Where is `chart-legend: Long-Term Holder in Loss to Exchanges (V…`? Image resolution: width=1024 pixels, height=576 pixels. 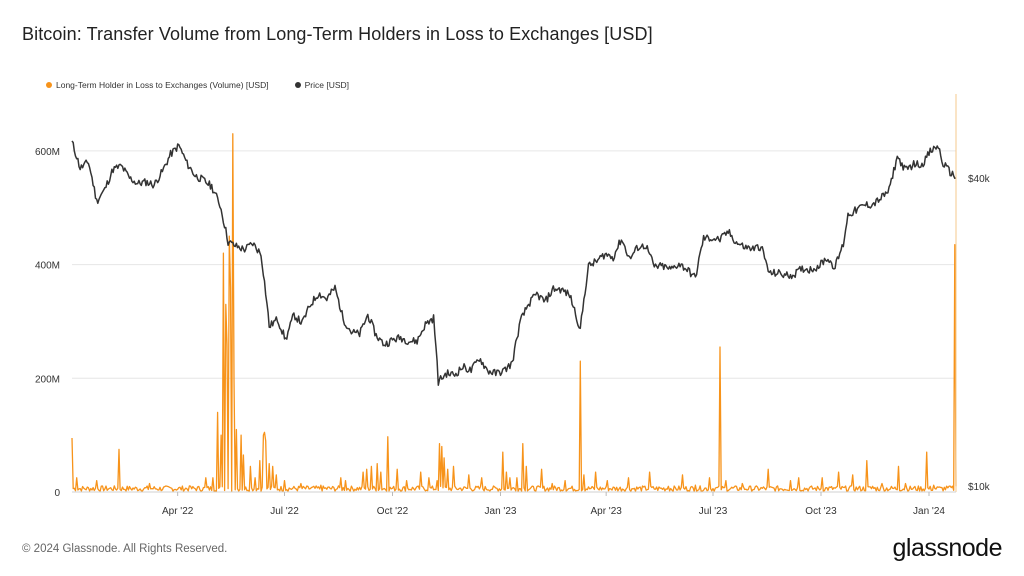 chart-legend: Long-Term Holder in Loss to Exchanges (V… is located at coordinates (197, 85).